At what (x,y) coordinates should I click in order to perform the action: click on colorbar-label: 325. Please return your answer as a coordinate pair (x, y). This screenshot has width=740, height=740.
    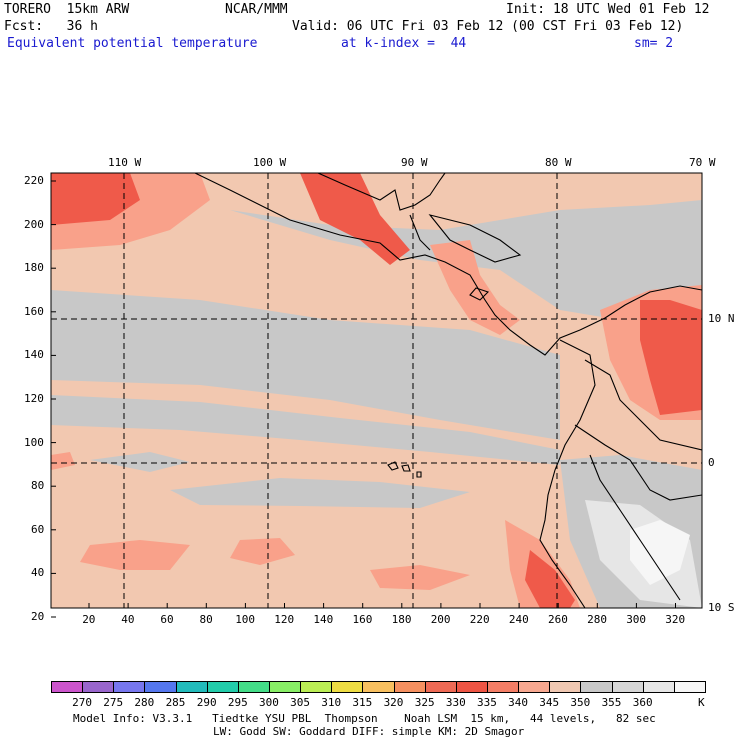
    Looking at the image, I should click on (424, 702).